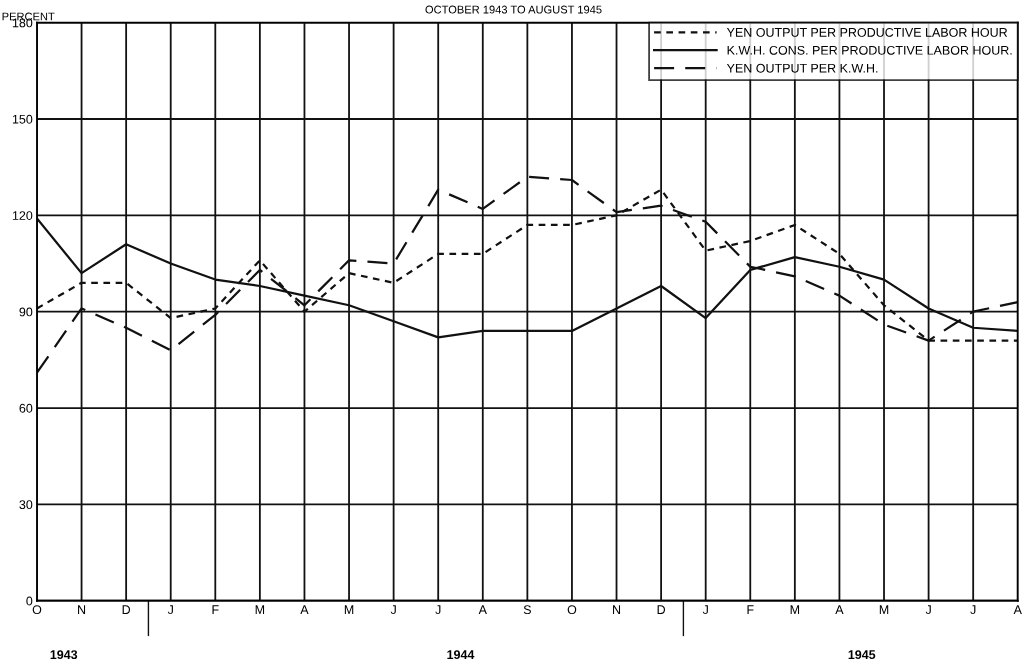 This screenshot has height=666, width=1027. What do you see at coordinates (862, 655) in the screenshot?
I see `text: 1945` at bounding box center [862, 655].